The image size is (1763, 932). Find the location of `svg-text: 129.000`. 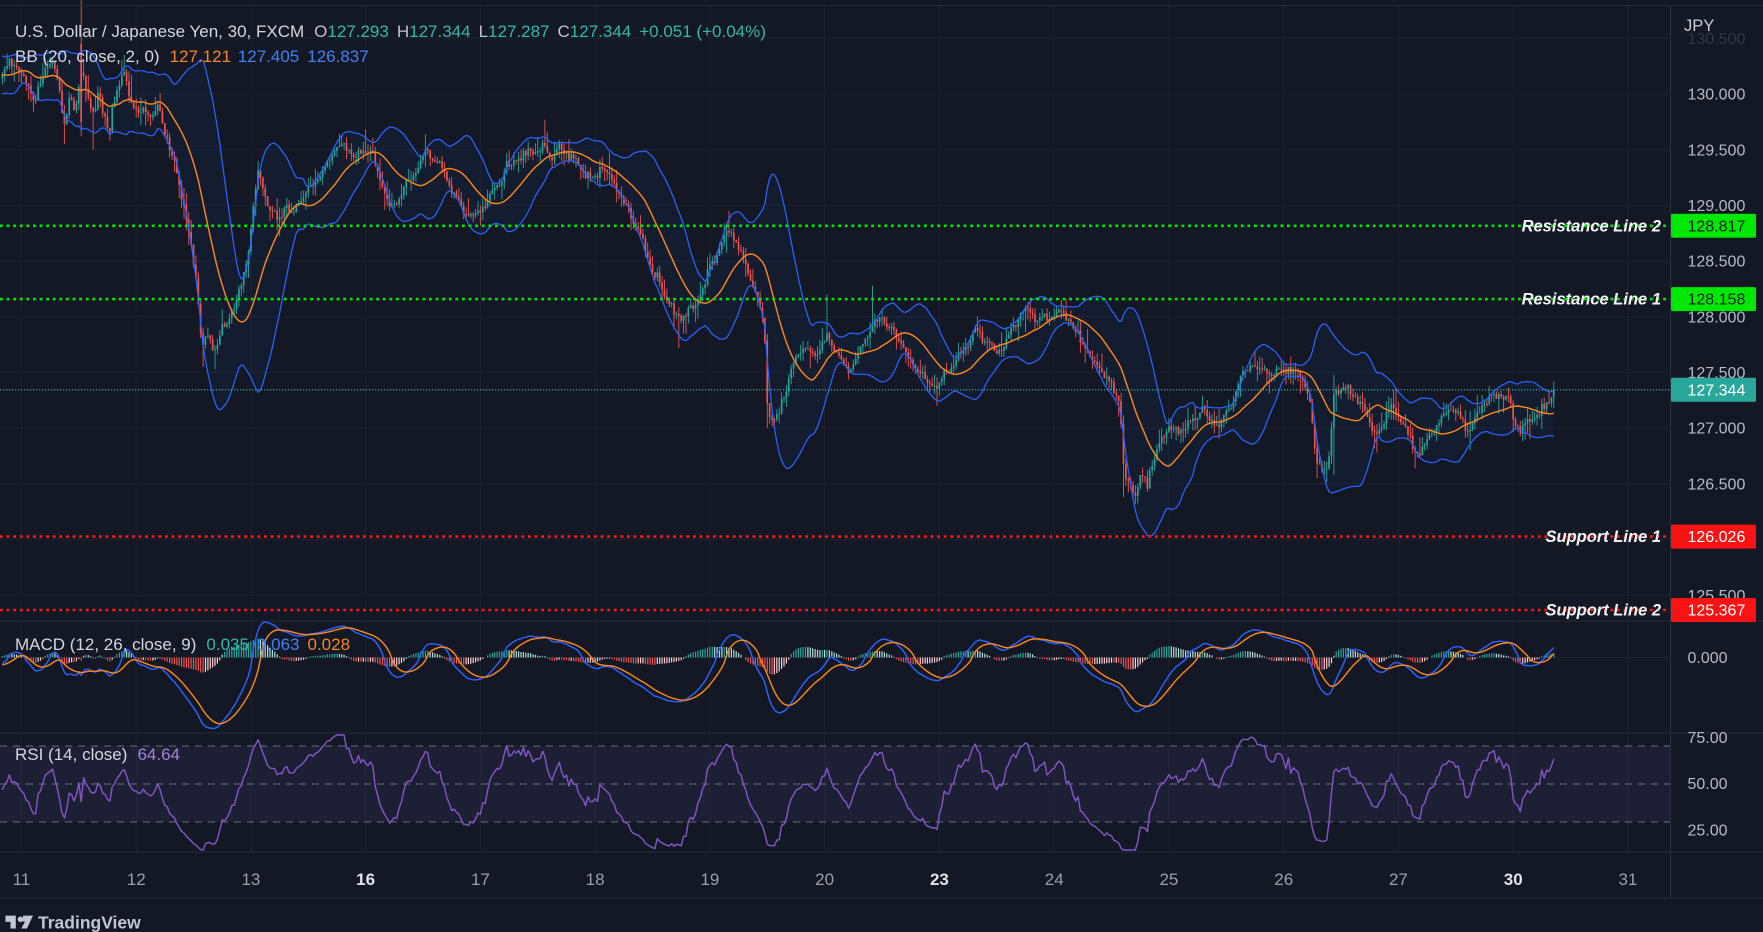

svg-text: 129.000 is located at coordinates (1717, 206).